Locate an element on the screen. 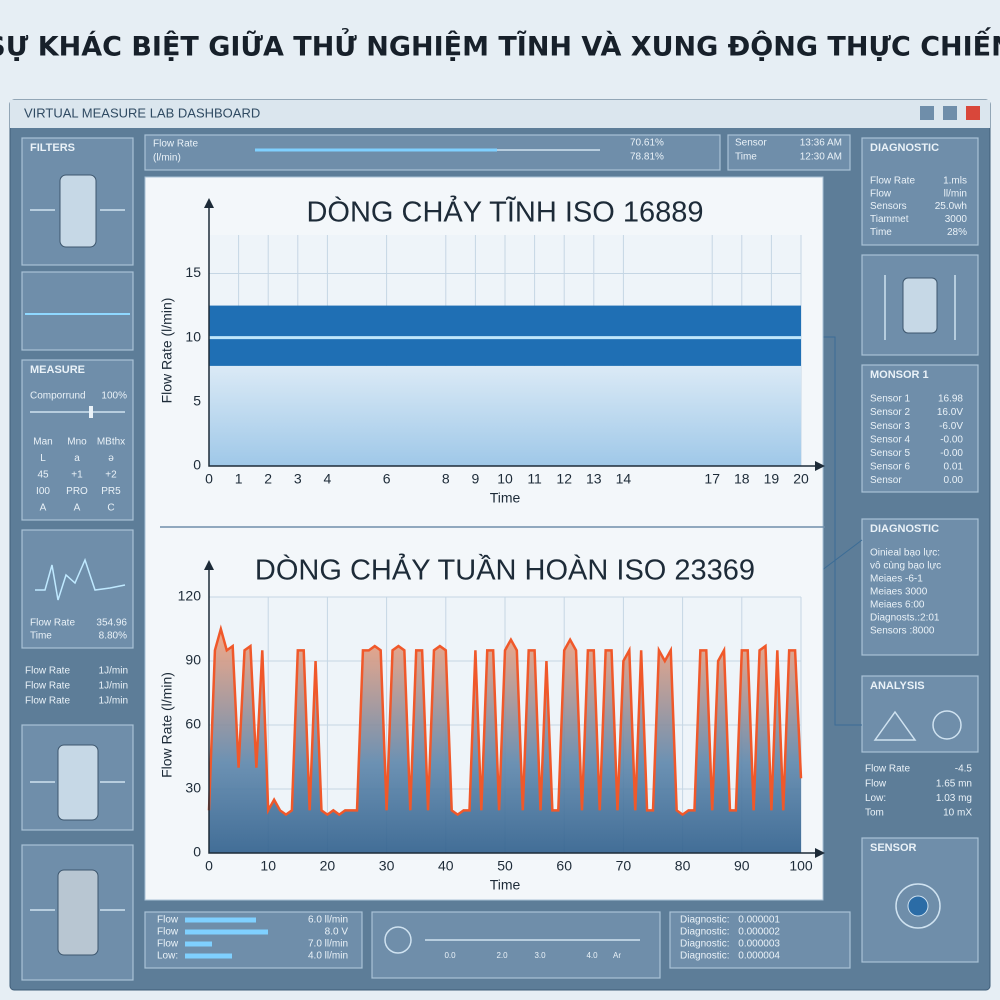  row-value: 3000 is located at coordinates (956, 219).